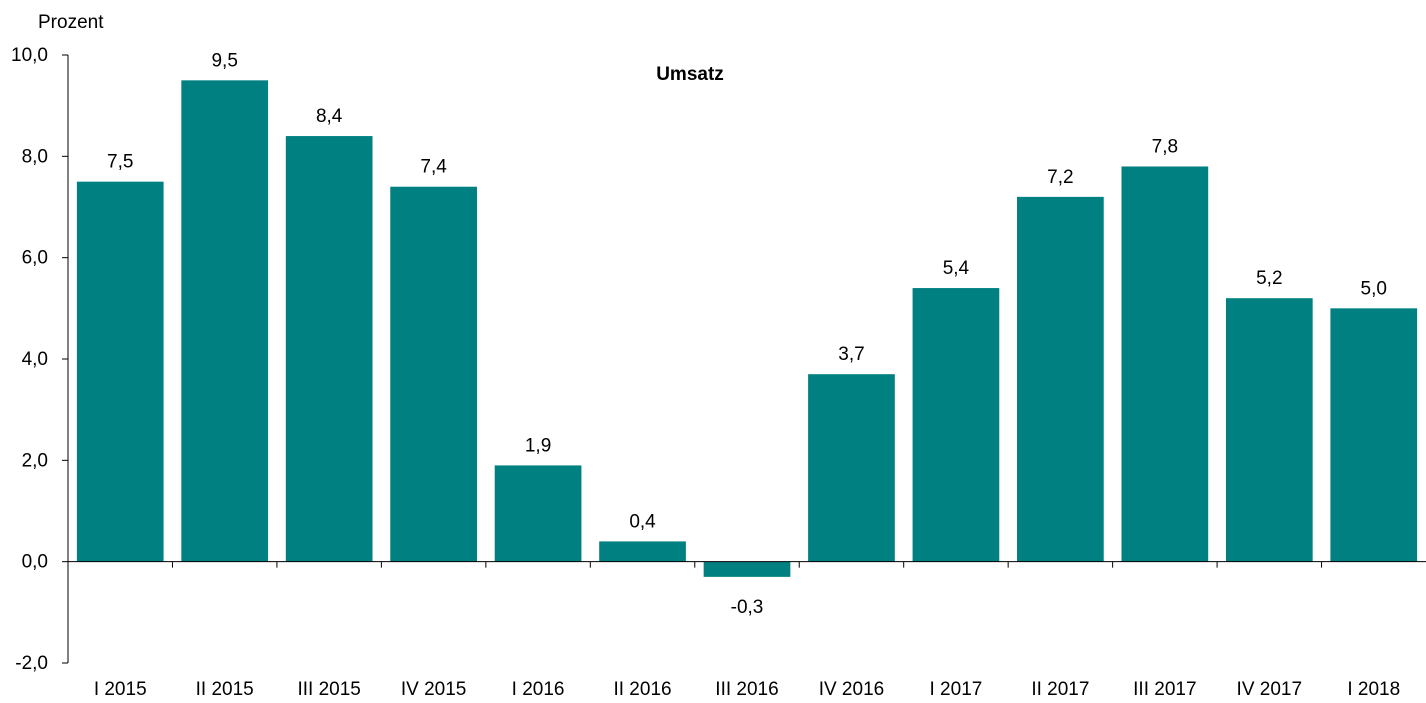 The width and height of the screenshot is (1426, 703). What do you see at coordinates (1060, 177) in the screenshot?
I see `bar-value-label: 7,2` at bounding box center [1060, 177].